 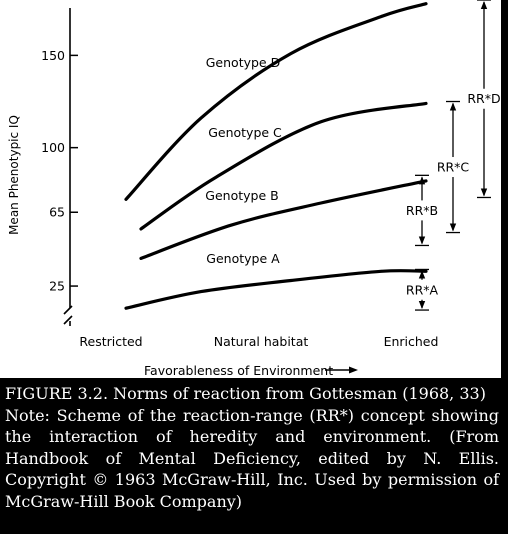 What do you see at coordinates (484, 192) in the screenshot?
I see `rr-d-down-arrow-icon` at bounding box center [484, 192].